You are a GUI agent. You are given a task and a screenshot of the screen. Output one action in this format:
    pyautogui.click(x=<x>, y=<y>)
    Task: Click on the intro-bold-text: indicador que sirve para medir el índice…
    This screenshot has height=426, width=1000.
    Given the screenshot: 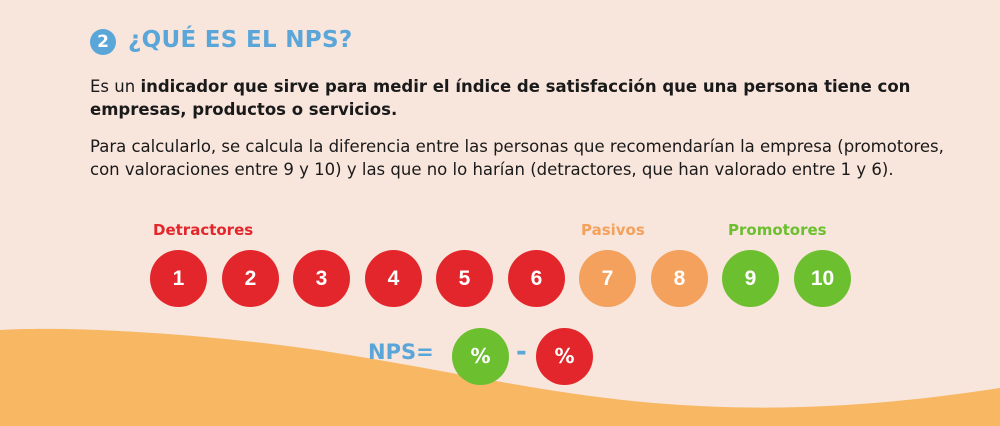 What is the action you would take?
    pyautogui.click(x=500, y=98)
    